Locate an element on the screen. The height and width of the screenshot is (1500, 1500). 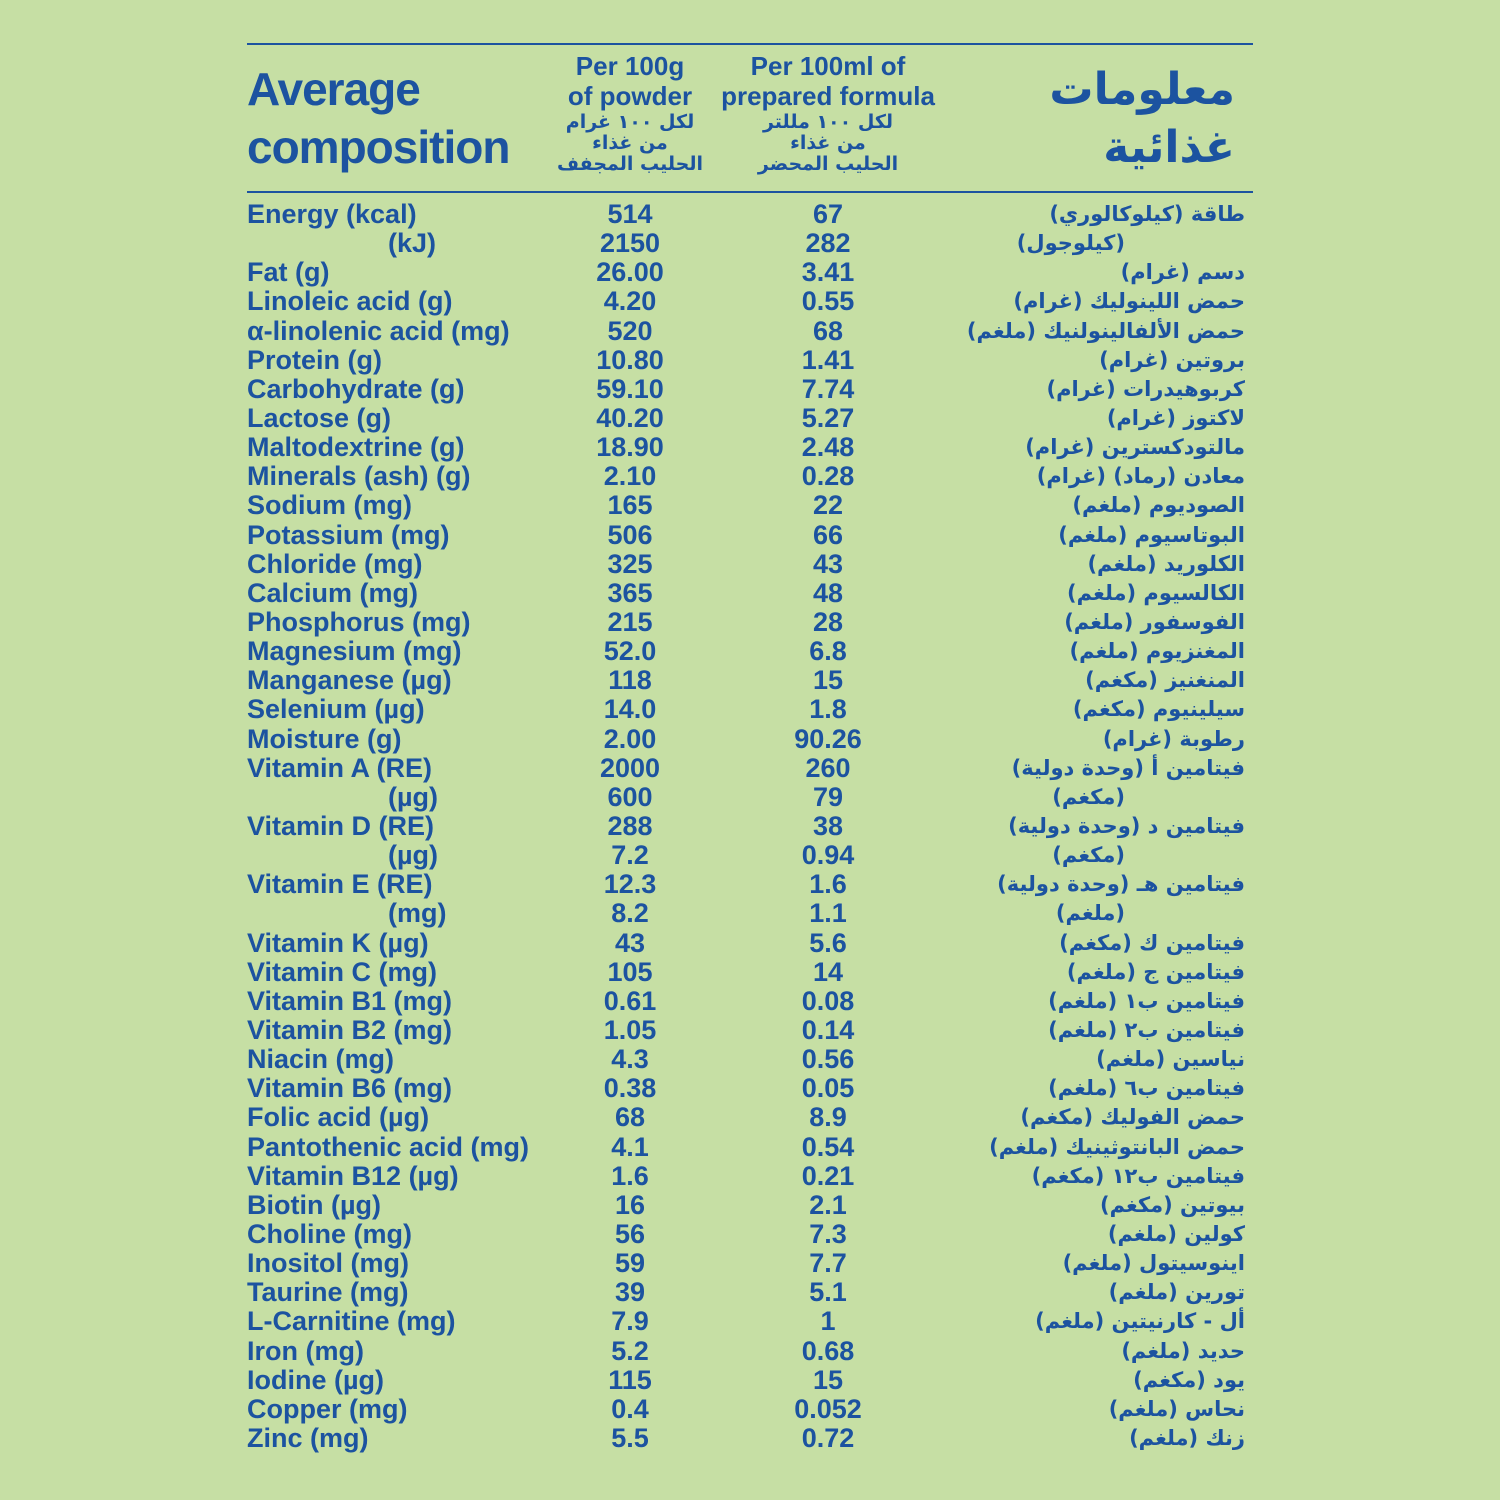
value-per-100g: 8.2 is located at coordinates (630, 913).